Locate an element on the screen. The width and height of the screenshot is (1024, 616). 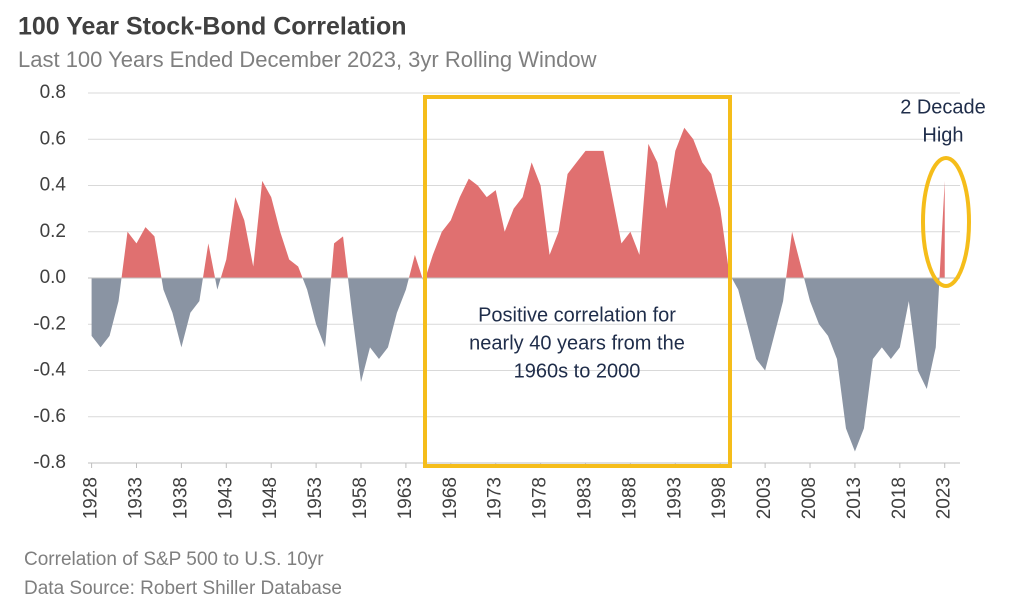
highlight-ellipse is located at coordinates (946, 222).